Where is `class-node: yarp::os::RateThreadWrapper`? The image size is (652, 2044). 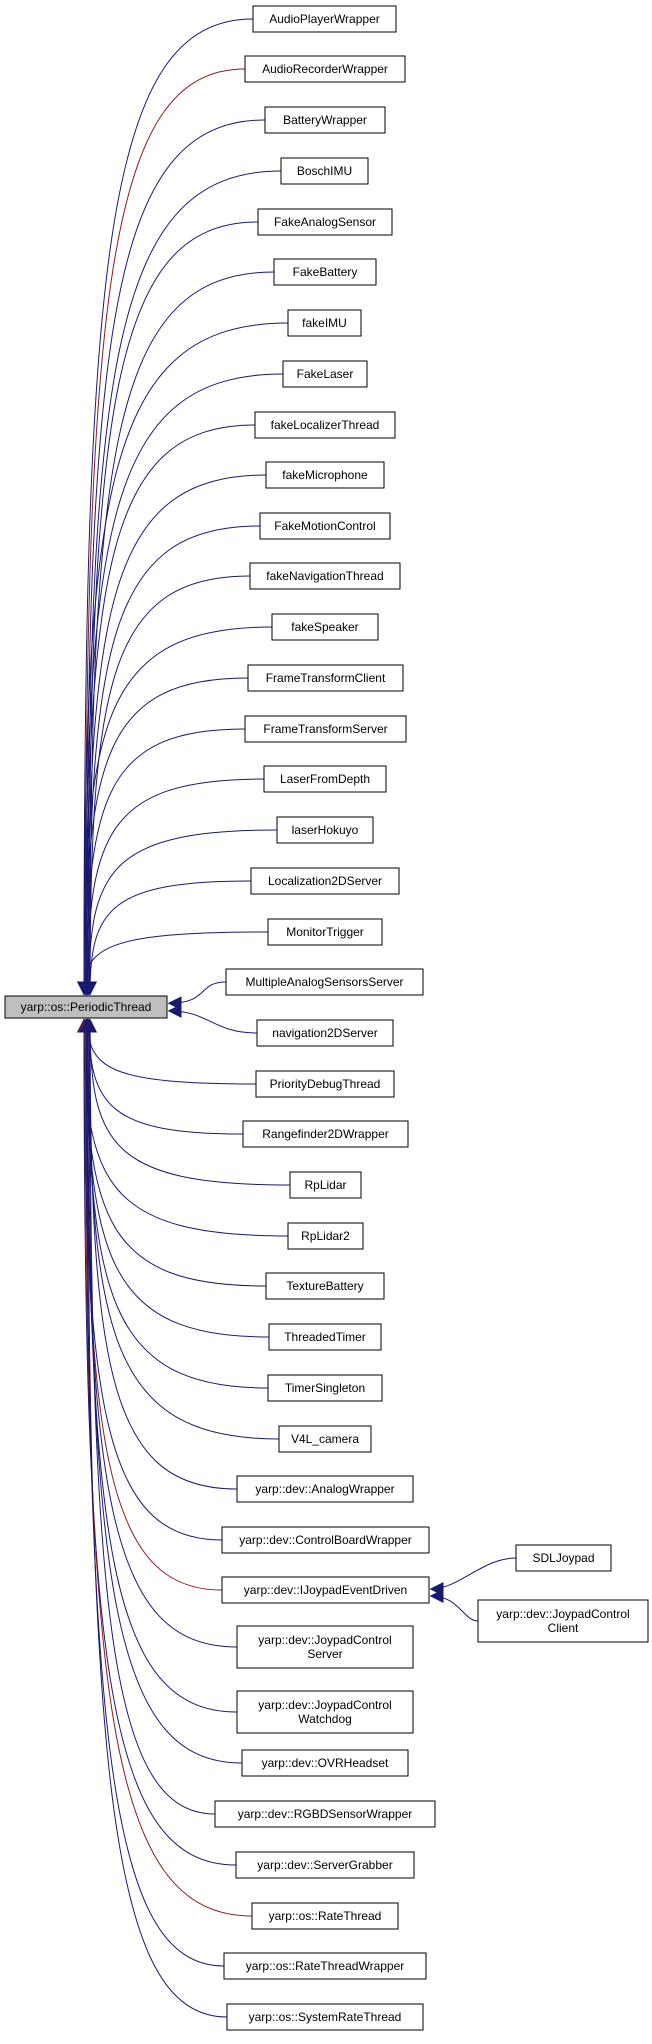 class-node: yarp::os::RateThreadWrapper is located at coordinates (325, 1966).